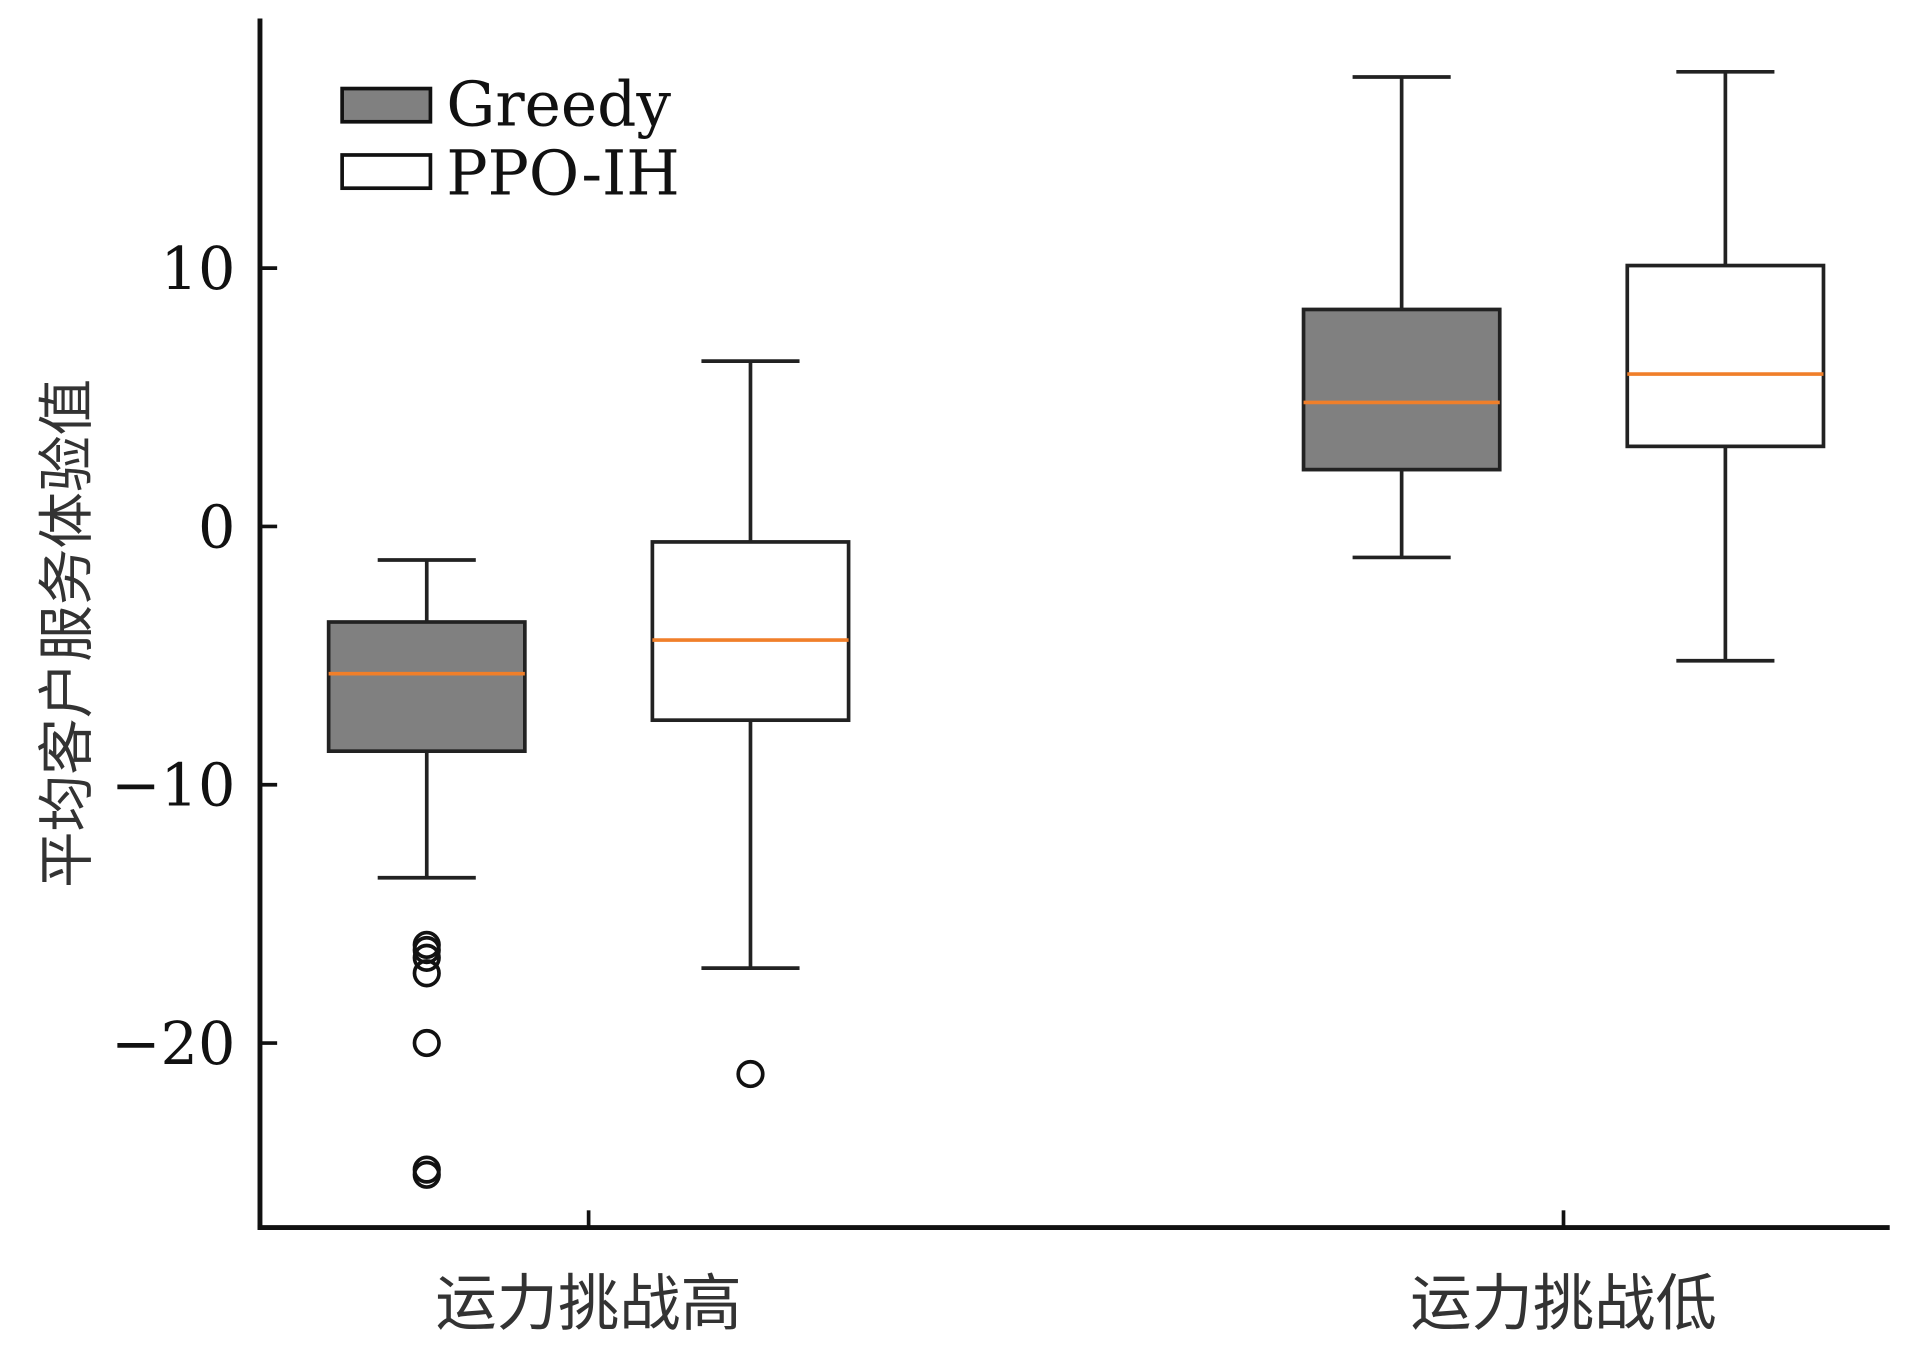  I want to click on y-tick-label: 0, so click(216, 526).